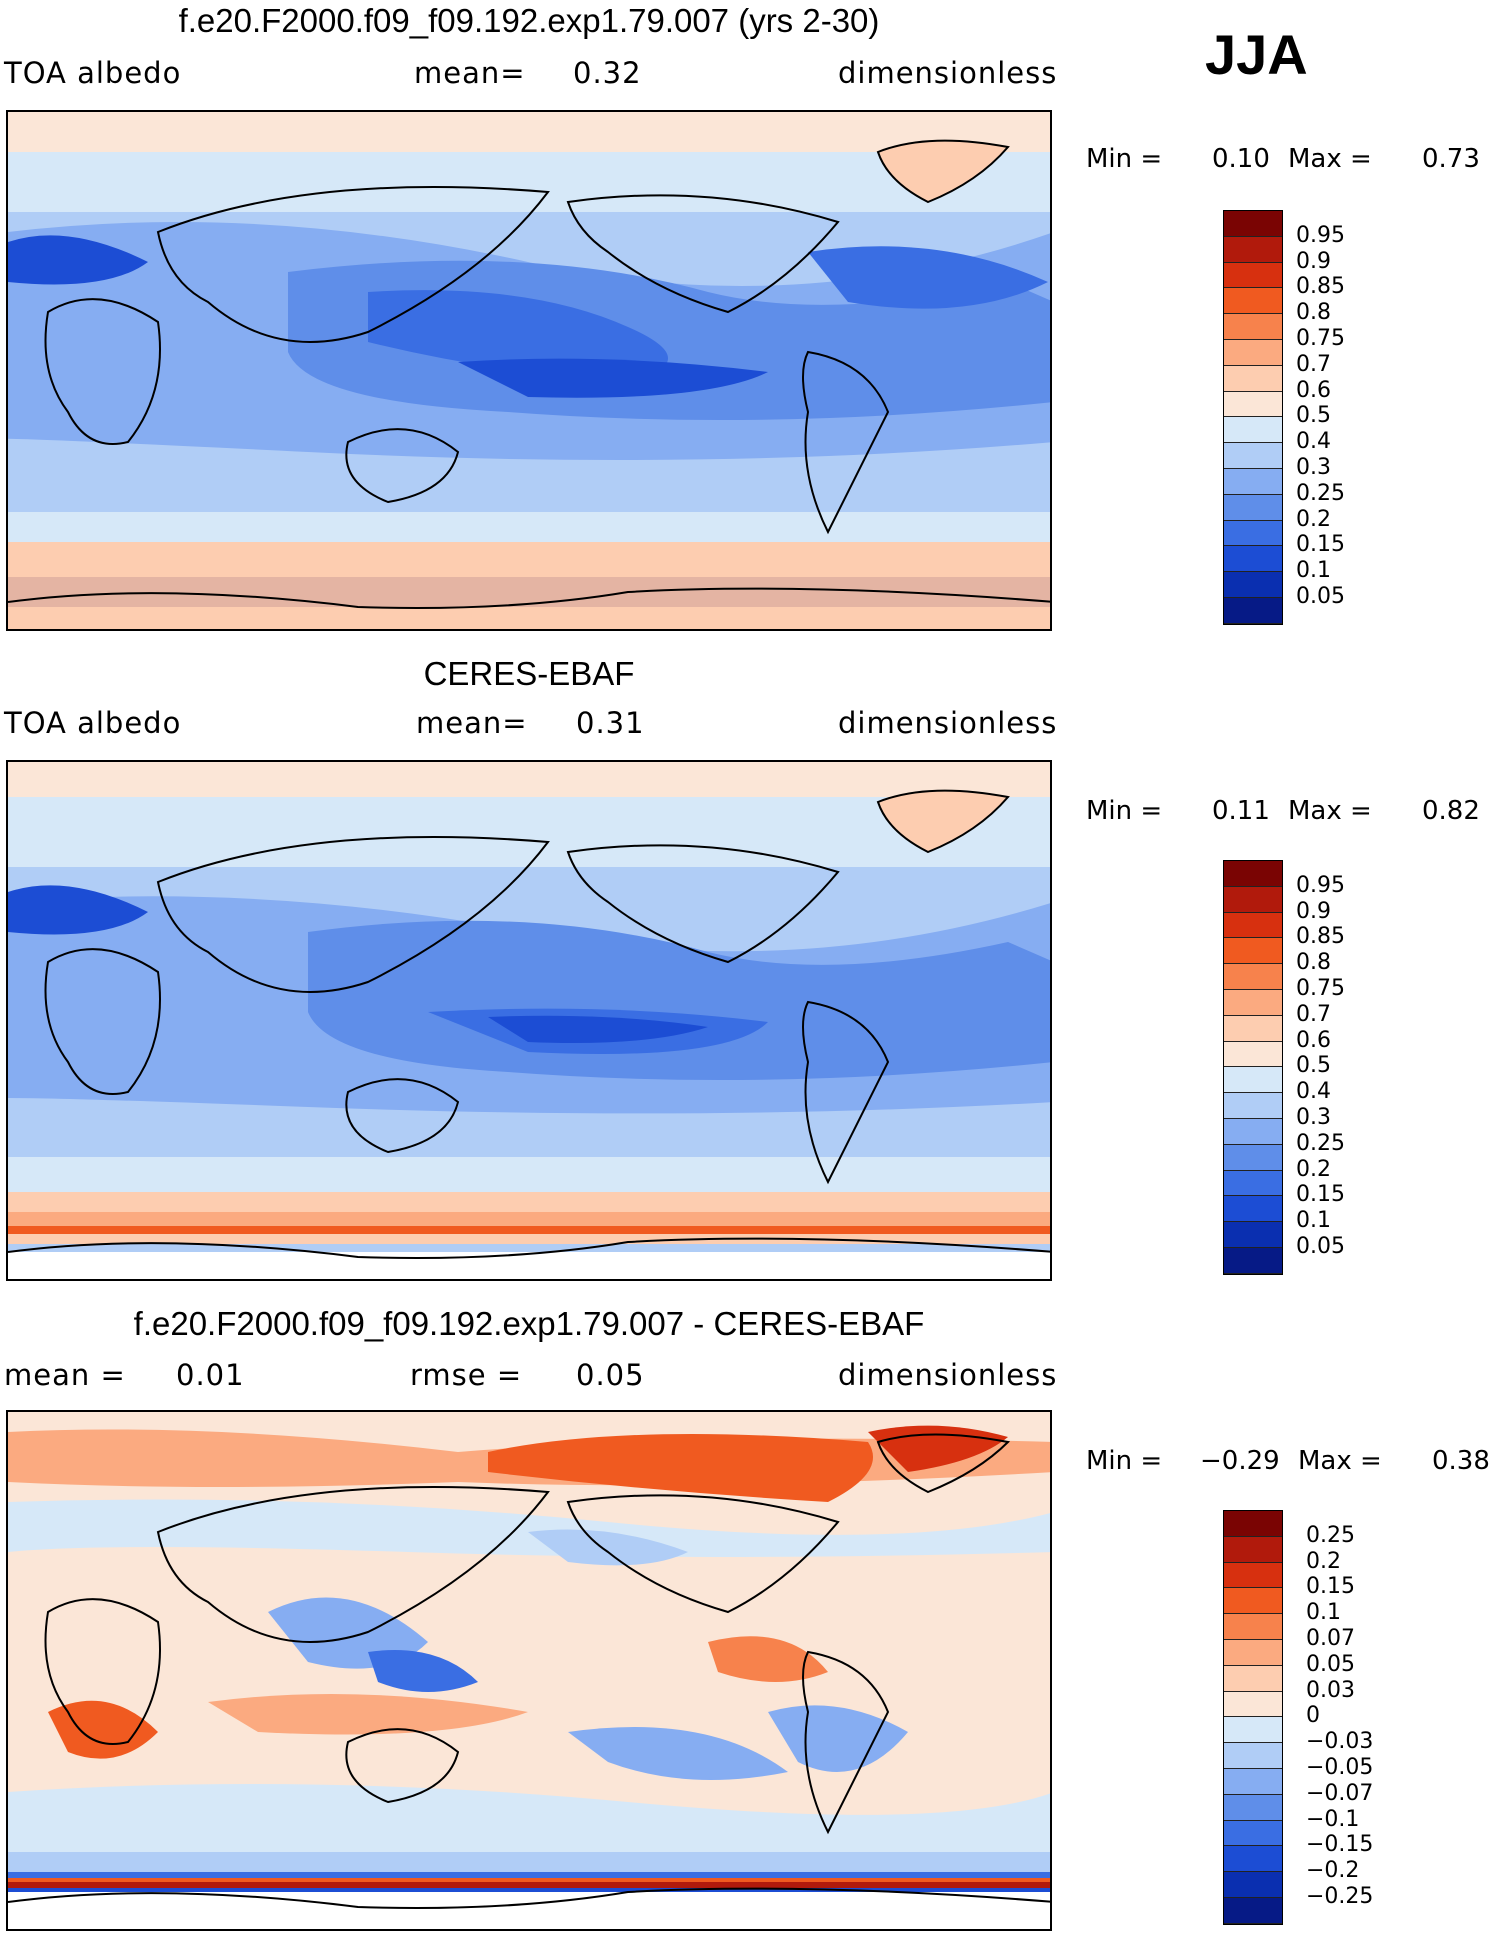 This screenshot has height=1940, width=1500. Describe the element at coordinates (1313, 261) in the screenshot. I see `colorbar-tick-label: 0.9` at that location.